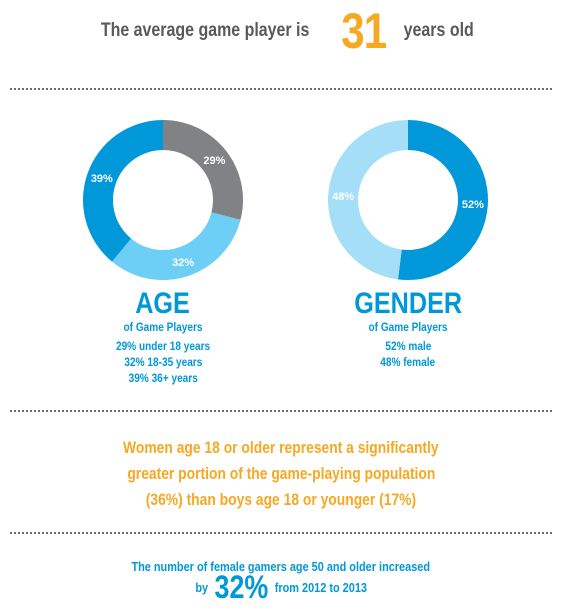 The image size is (562, 614). What do you see at coordinates (320, 587) in the screenshot?
I see `female-50-suffix: from 2012 to 2013` at bounding box center [320, 587].